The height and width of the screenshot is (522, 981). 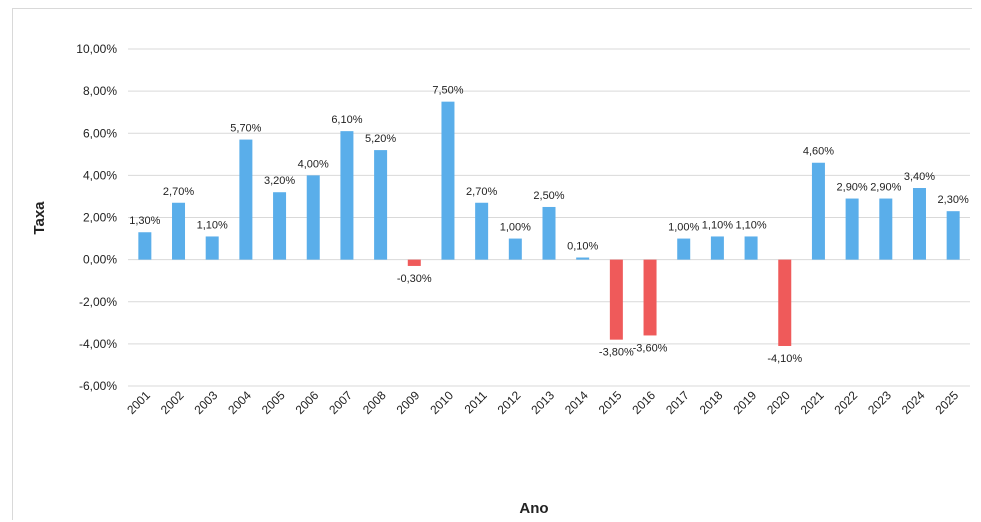 I want to click on data-label: 5,70%, so click(x=245, y=129).